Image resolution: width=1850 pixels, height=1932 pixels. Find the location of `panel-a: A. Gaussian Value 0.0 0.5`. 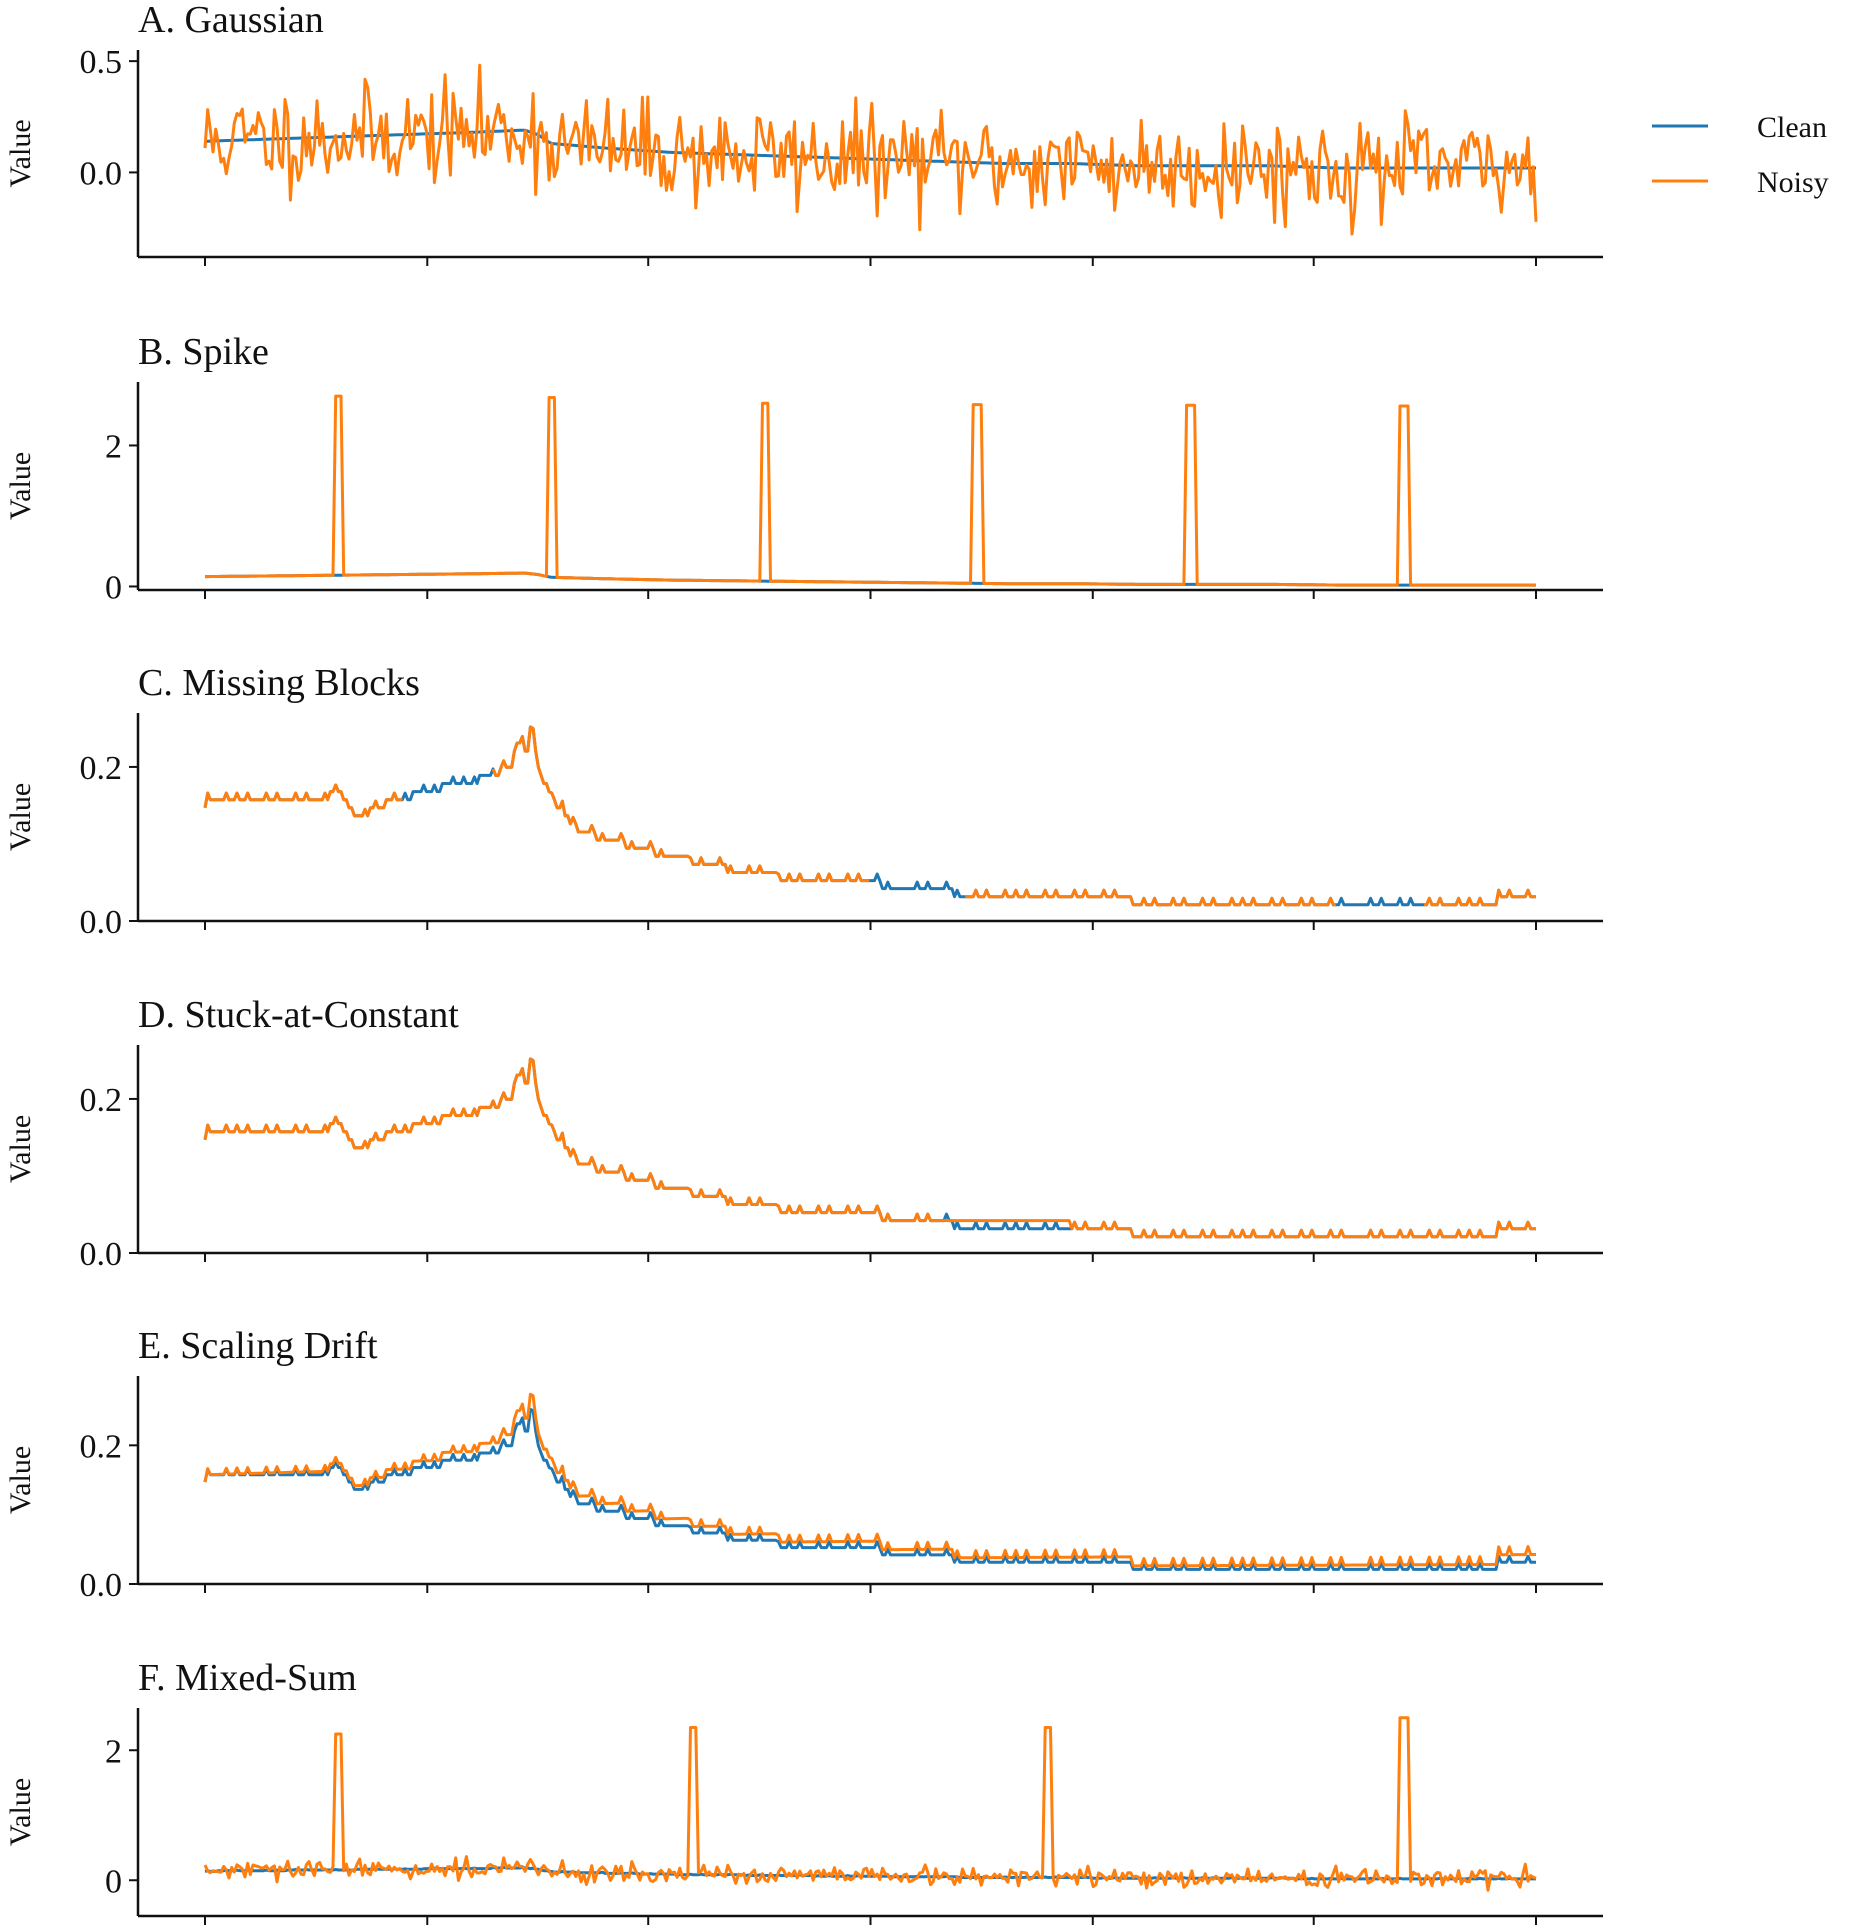

panel-a: A. Gaussian Value 0.0 0.5 is located at coordinates (803, 133).